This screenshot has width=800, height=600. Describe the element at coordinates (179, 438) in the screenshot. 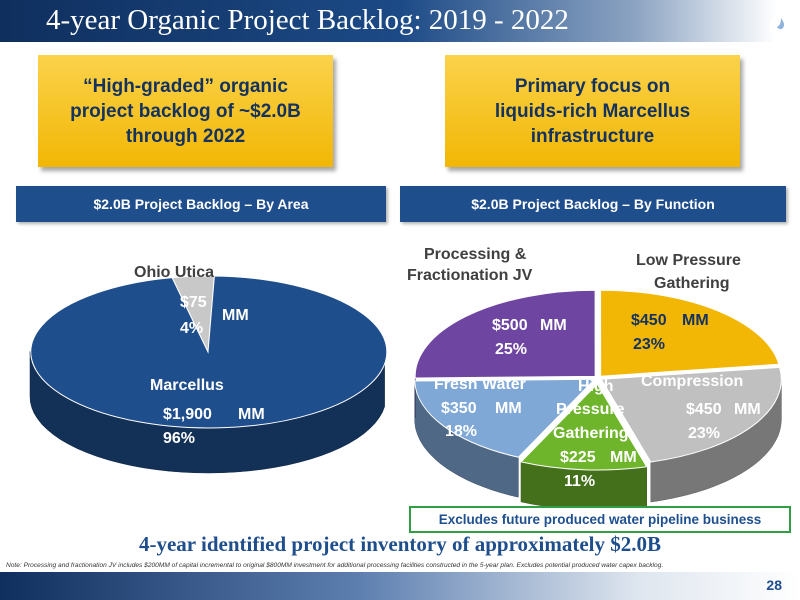

I see `label-marcellus-percent: 96%` at that location.